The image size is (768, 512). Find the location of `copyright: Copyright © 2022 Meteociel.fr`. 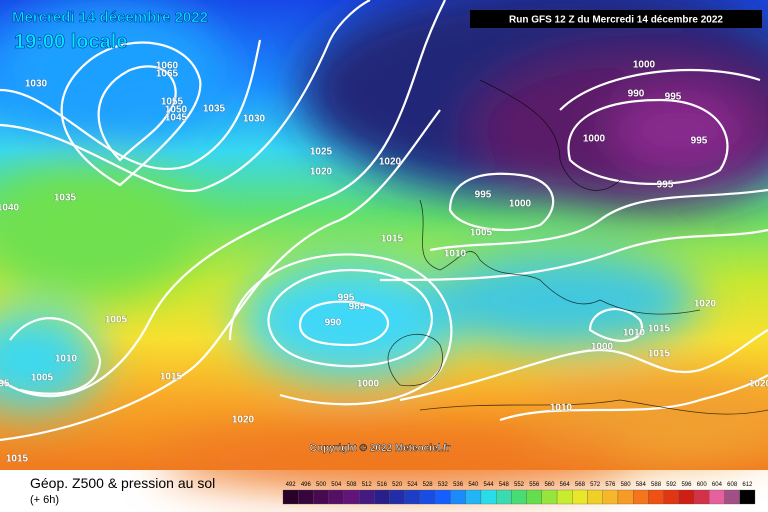

copyright: Copyright © 2022 Meteociel.fr is located at coordinates (380, 448).